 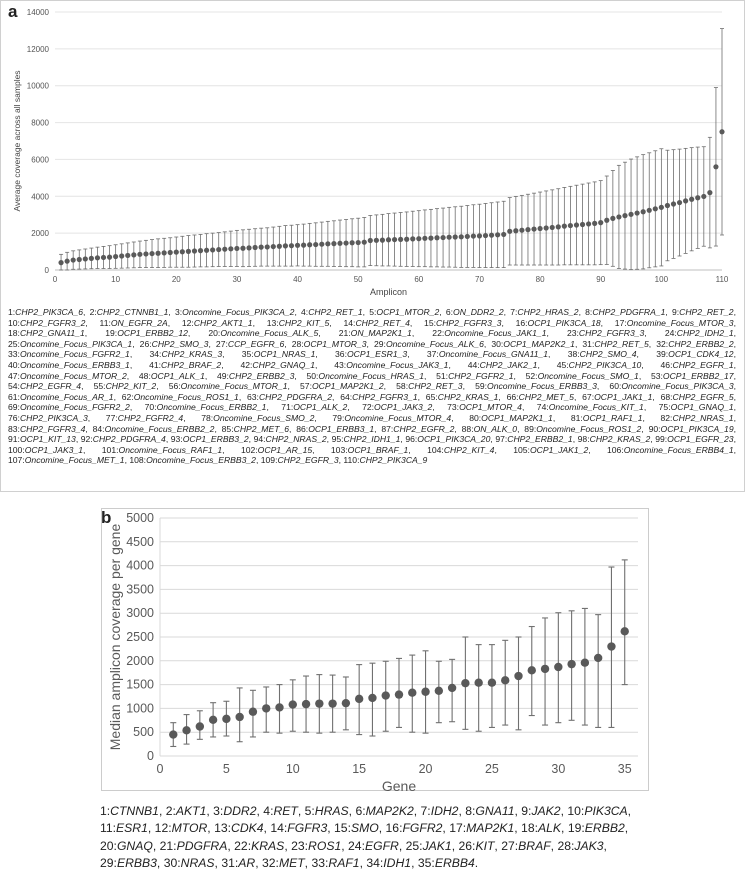 What do you see at coordinates (129, 439) in the screenshot?
I see `legend-name: CHP2_PDGFRA_4` at bounding box center [129, 439].